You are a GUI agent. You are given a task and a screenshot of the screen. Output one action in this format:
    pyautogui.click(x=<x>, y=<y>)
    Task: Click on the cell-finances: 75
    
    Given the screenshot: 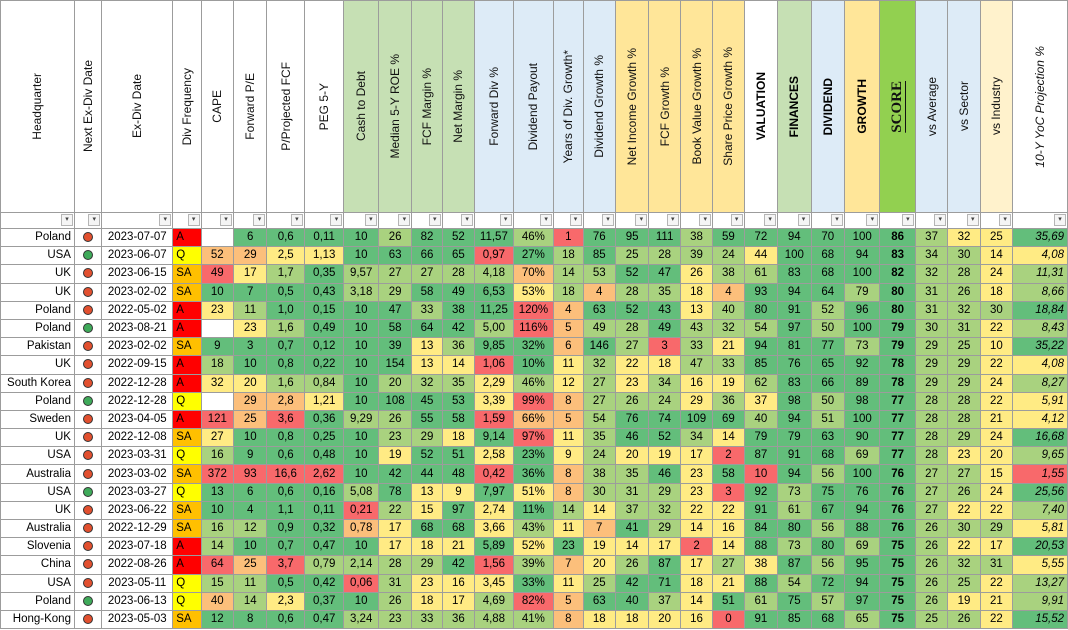 What is the action you would take?
    pyautogui.click(x=794, y=601)
    